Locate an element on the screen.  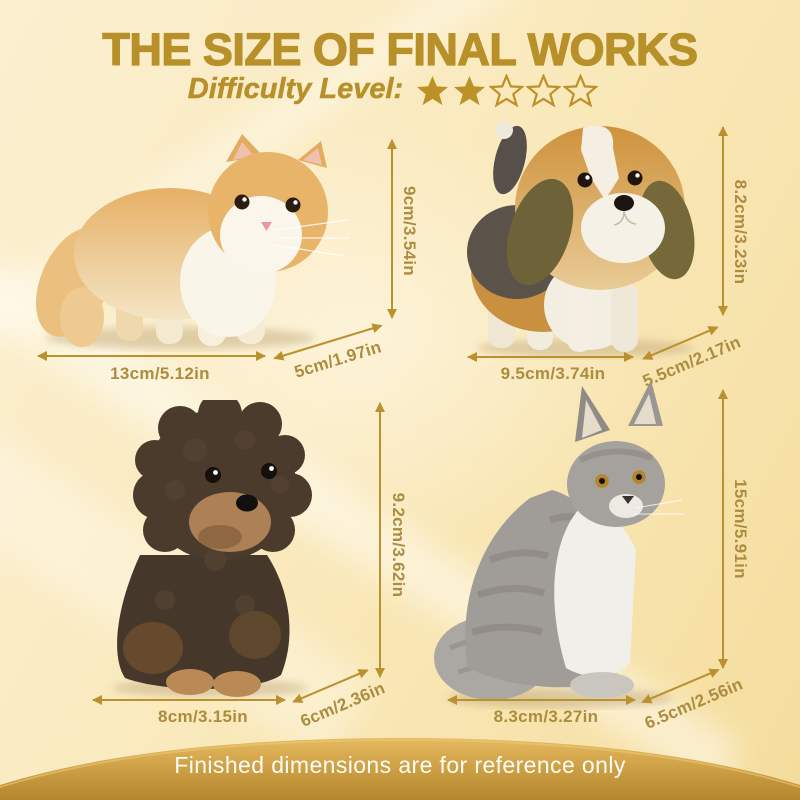
height-label: 9.2cm/3.62in is located at coordinates (398, 545).